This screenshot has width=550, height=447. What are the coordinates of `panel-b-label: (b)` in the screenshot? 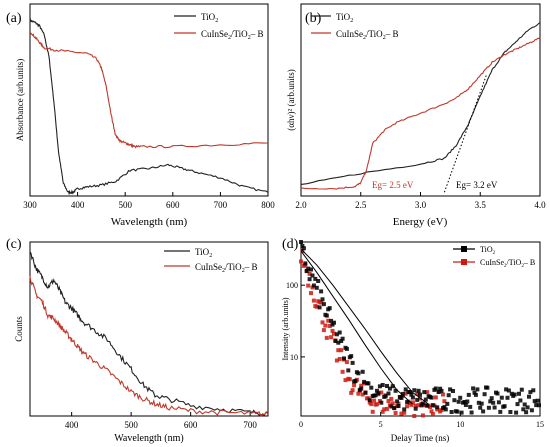 It's located at (313, 18).